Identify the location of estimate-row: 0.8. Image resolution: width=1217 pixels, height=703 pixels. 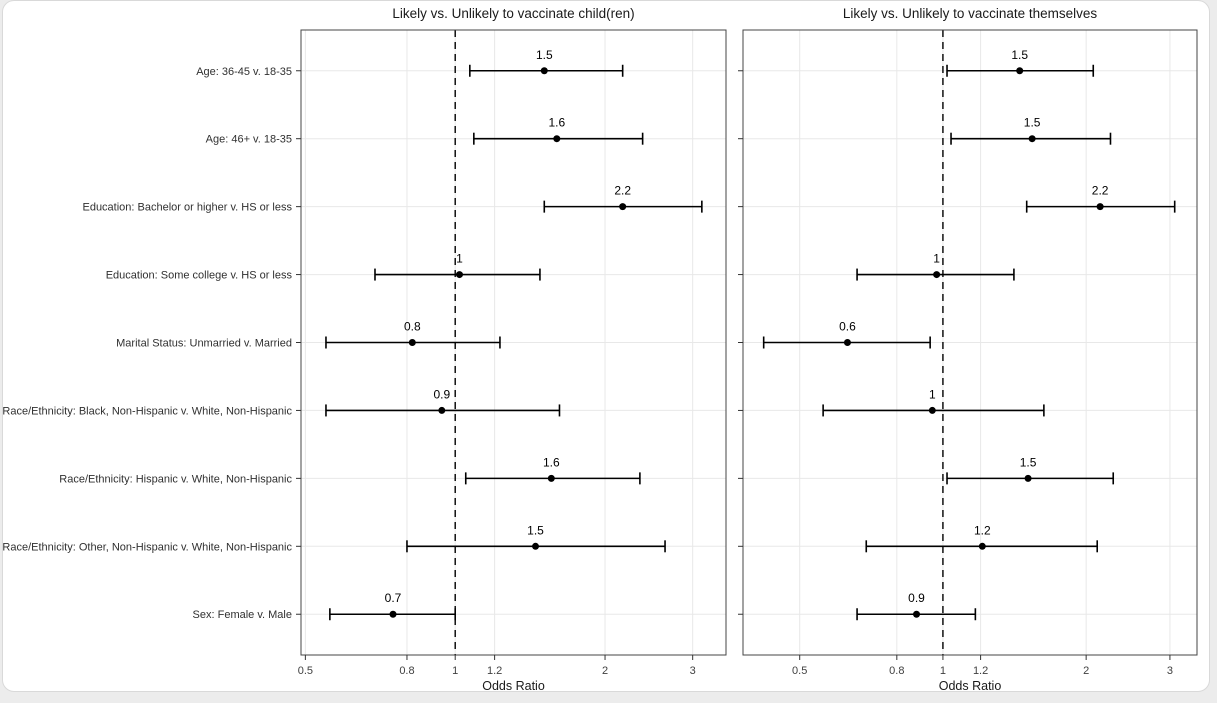
(413, 334).